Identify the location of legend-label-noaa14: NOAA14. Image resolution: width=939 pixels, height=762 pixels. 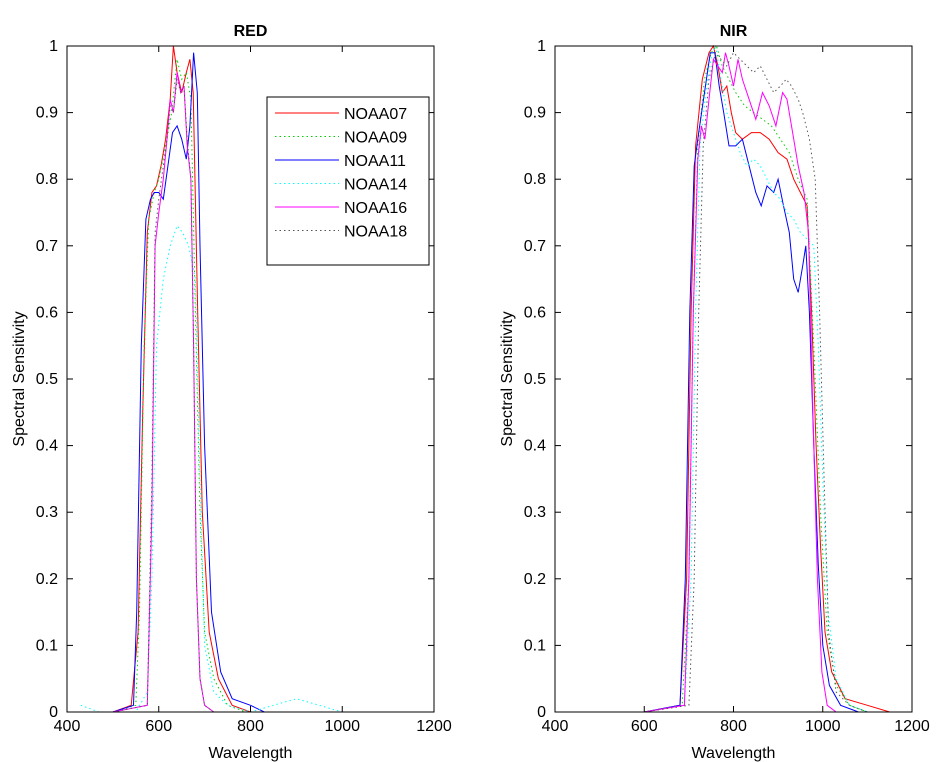
(375, 185).